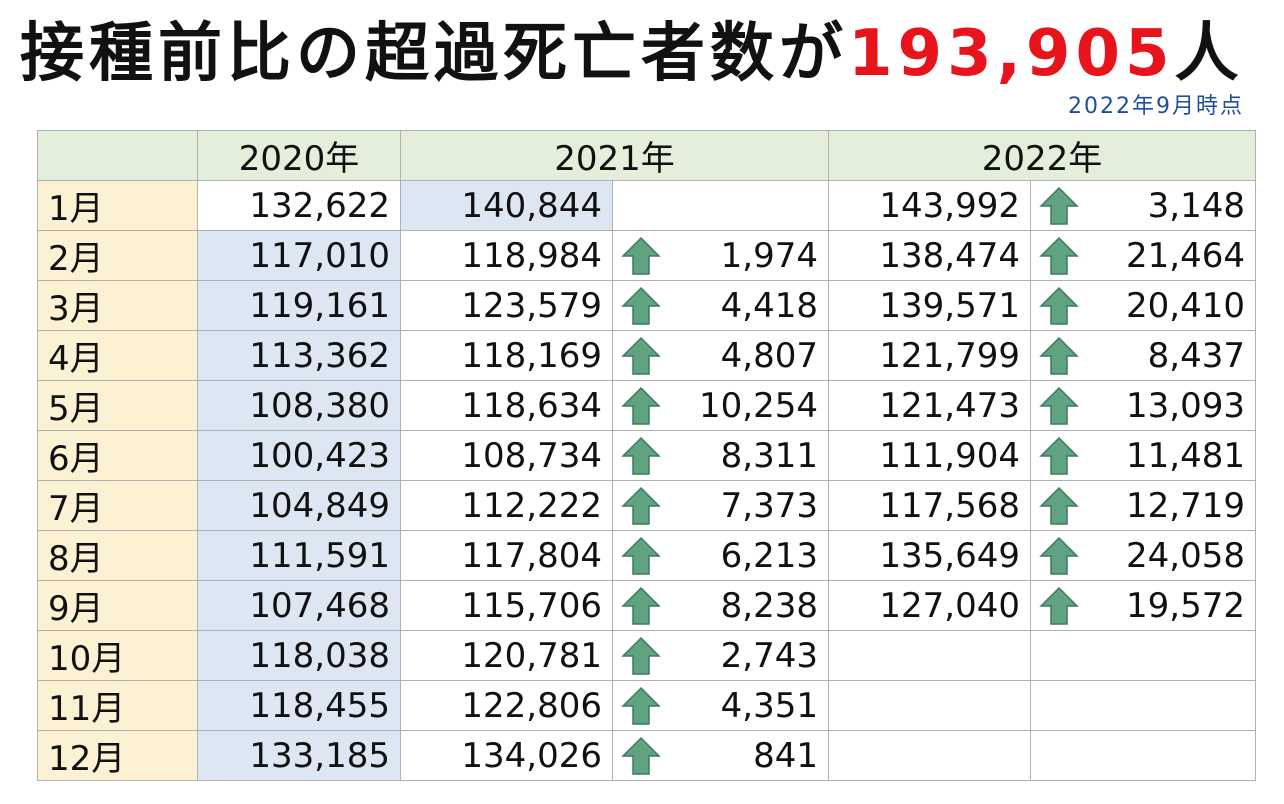  I want to click on deaths: 119,161, so click(319, 305).